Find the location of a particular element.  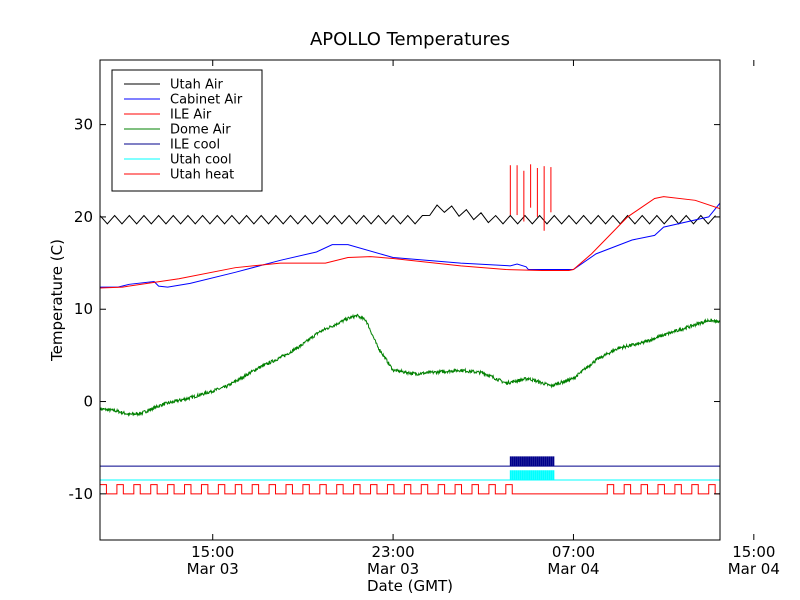

y-axis-label: Temperature (C) is located at coordinates (57, 300).